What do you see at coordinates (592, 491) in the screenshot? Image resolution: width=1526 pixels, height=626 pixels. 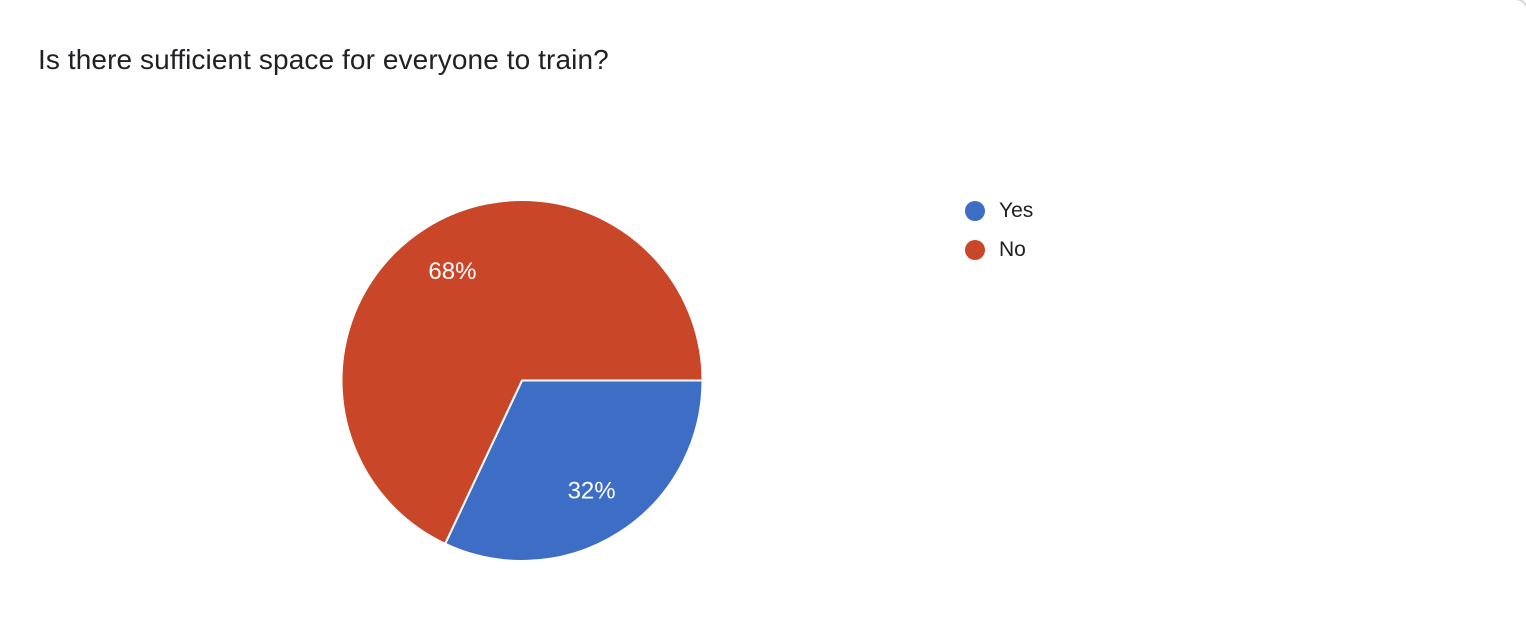 I see `slice-percent-label-yes: 32%` at bounding box center [592, 491].